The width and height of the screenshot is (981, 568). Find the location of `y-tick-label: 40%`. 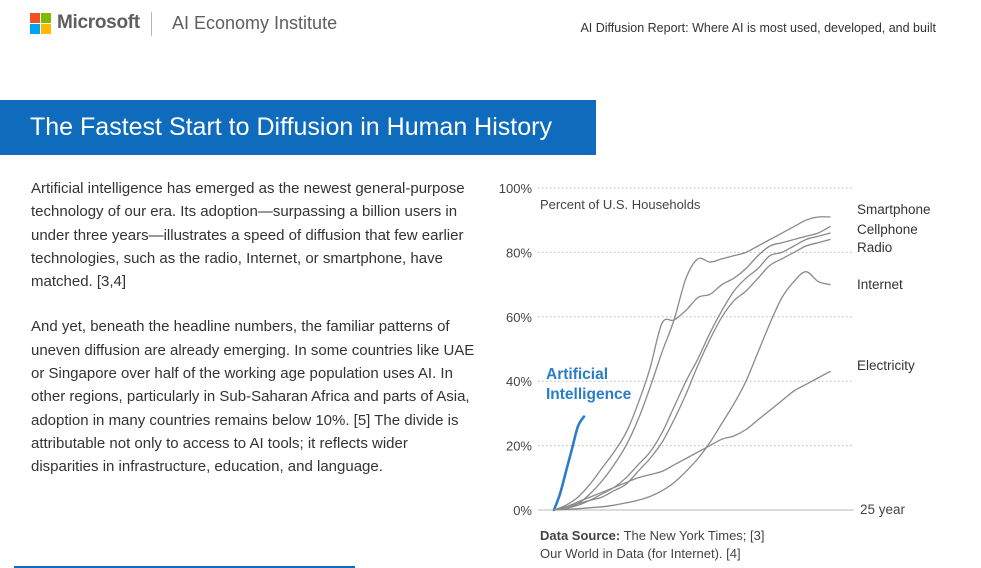

y-tick-label: 40% is located at coordinates (519, 381).